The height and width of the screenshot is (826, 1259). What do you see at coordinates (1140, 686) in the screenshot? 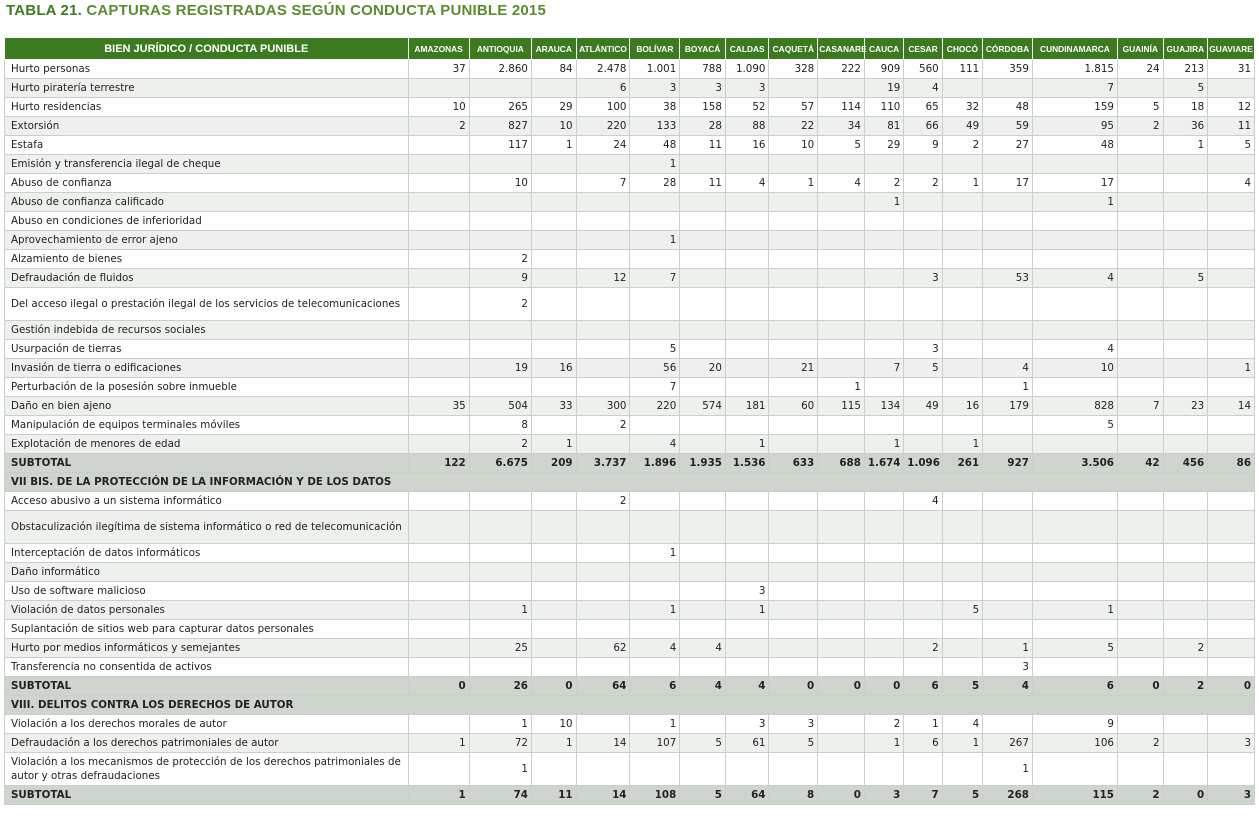
I see `cell-value: 0` at bounding box center [1140, 686].